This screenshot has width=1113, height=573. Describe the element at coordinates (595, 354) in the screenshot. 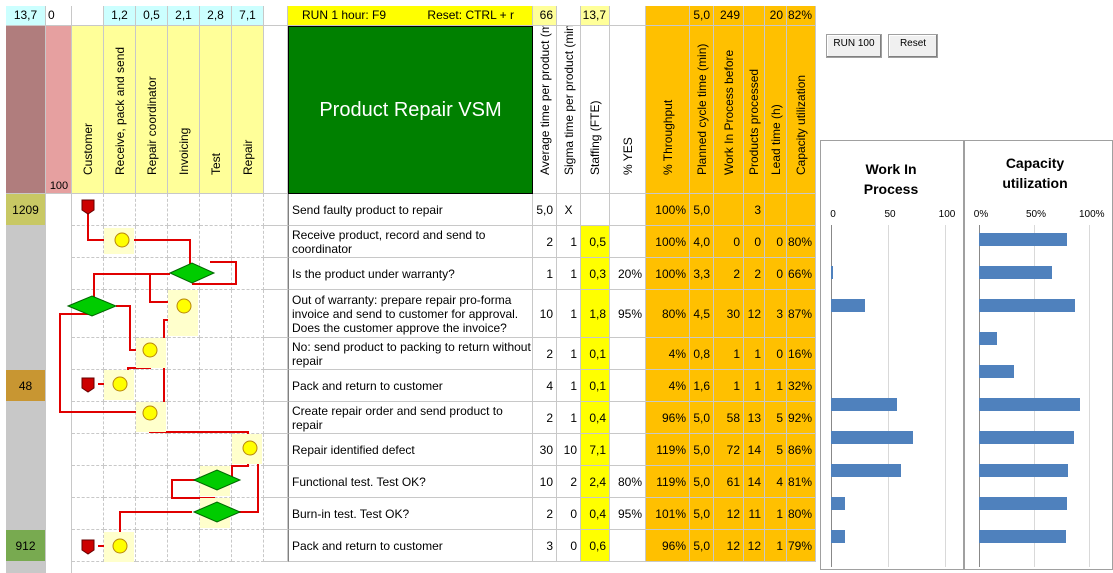

I see `cell-fte: 0,1` at that location.